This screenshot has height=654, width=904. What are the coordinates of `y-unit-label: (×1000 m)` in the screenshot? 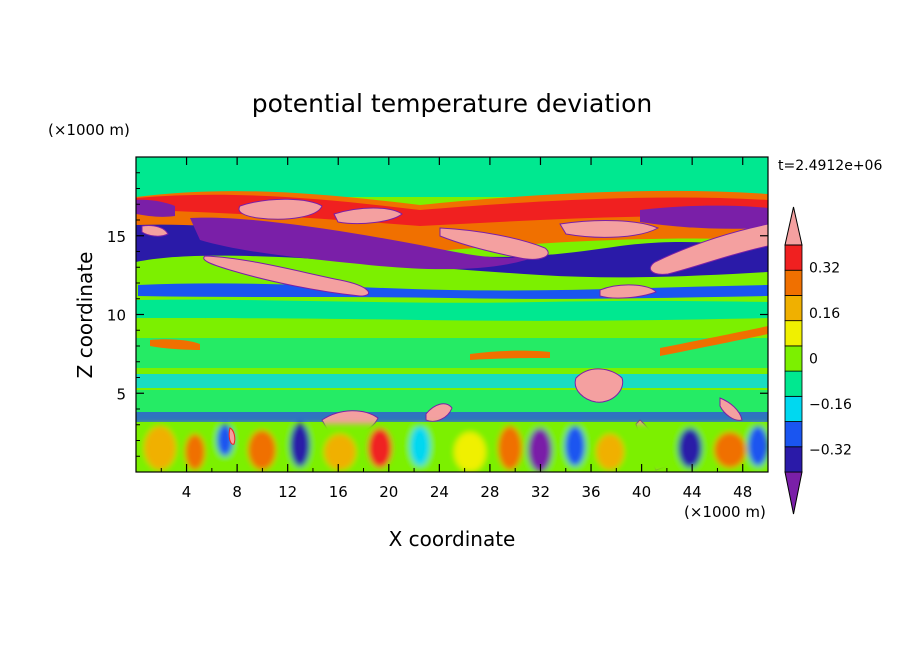 It's located at (89, 130).